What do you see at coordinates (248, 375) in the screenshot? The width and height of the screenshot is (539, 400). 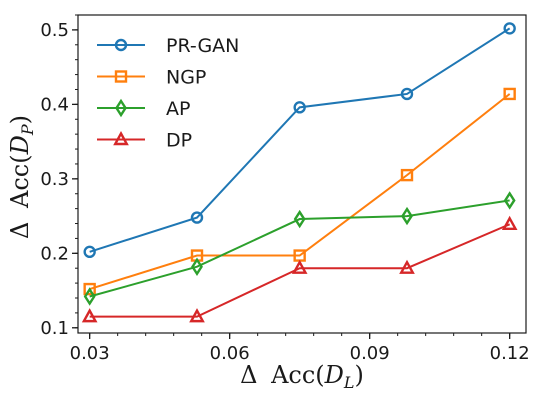 I see `x-axis-label-delta: Δ` at bounding box center [248, 375].